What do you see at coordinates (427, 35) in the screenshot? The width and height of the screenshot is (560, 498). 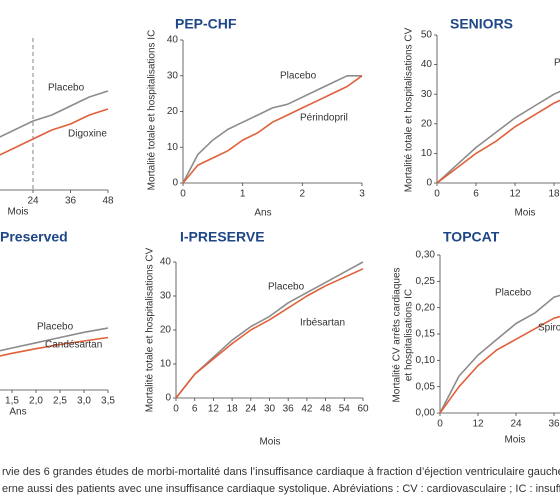 I see `y-tick-label: 50` at bounding box center [427, 35].